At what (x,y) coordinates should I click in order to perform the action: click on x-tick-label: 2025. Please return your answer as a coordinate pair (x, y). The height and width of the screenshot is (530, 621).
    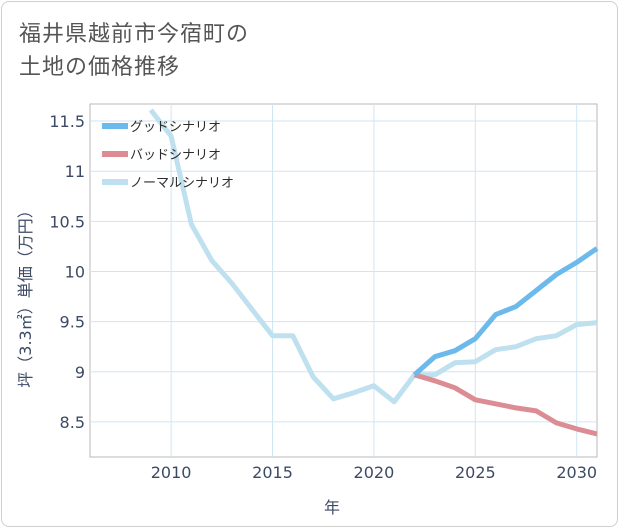
    Looking at the image, I should click on (475, 472).